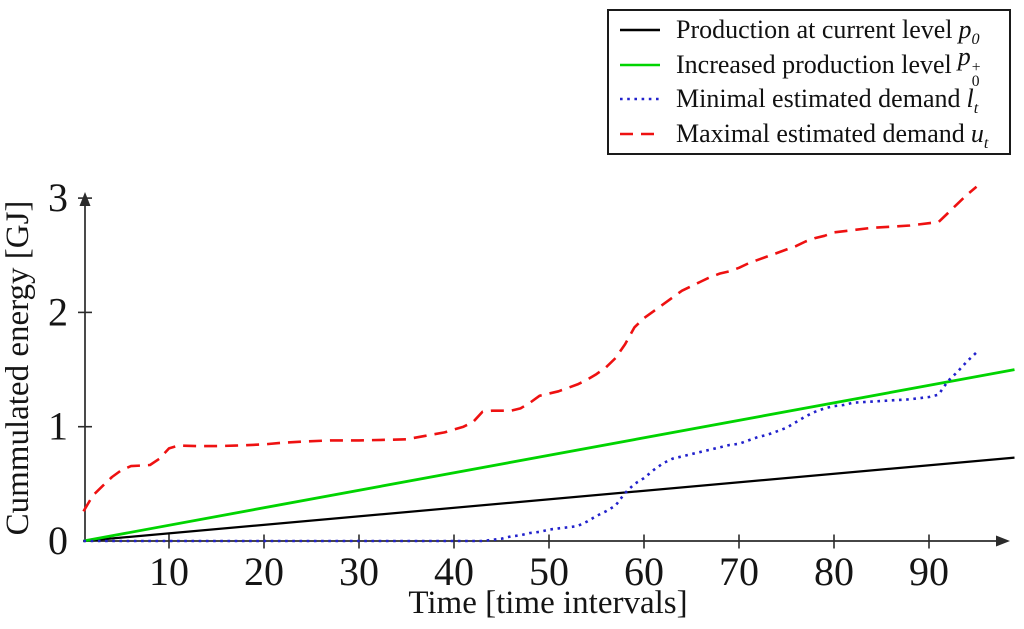  What do you see at coordinates (969, 65) in the screenshot?
I see `legend-item-math: p +0` at bounding box center [969, 65].